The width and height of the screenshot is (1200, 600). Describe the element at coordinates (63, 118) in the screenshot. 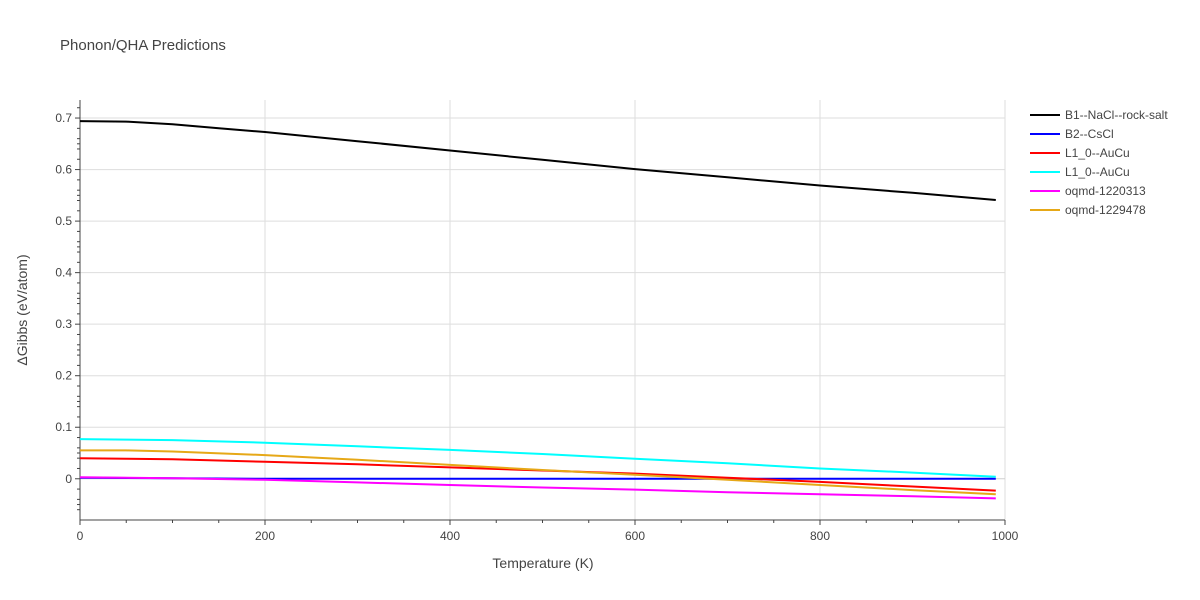

I see `y-tick-label: 0.7` at that location.